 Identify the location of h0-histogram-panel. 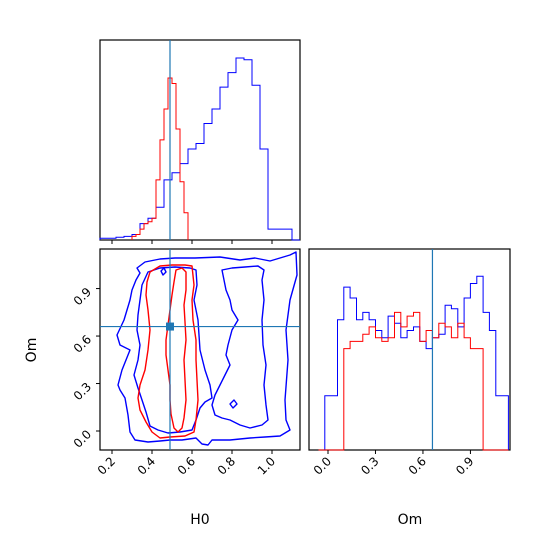
(200, 141).